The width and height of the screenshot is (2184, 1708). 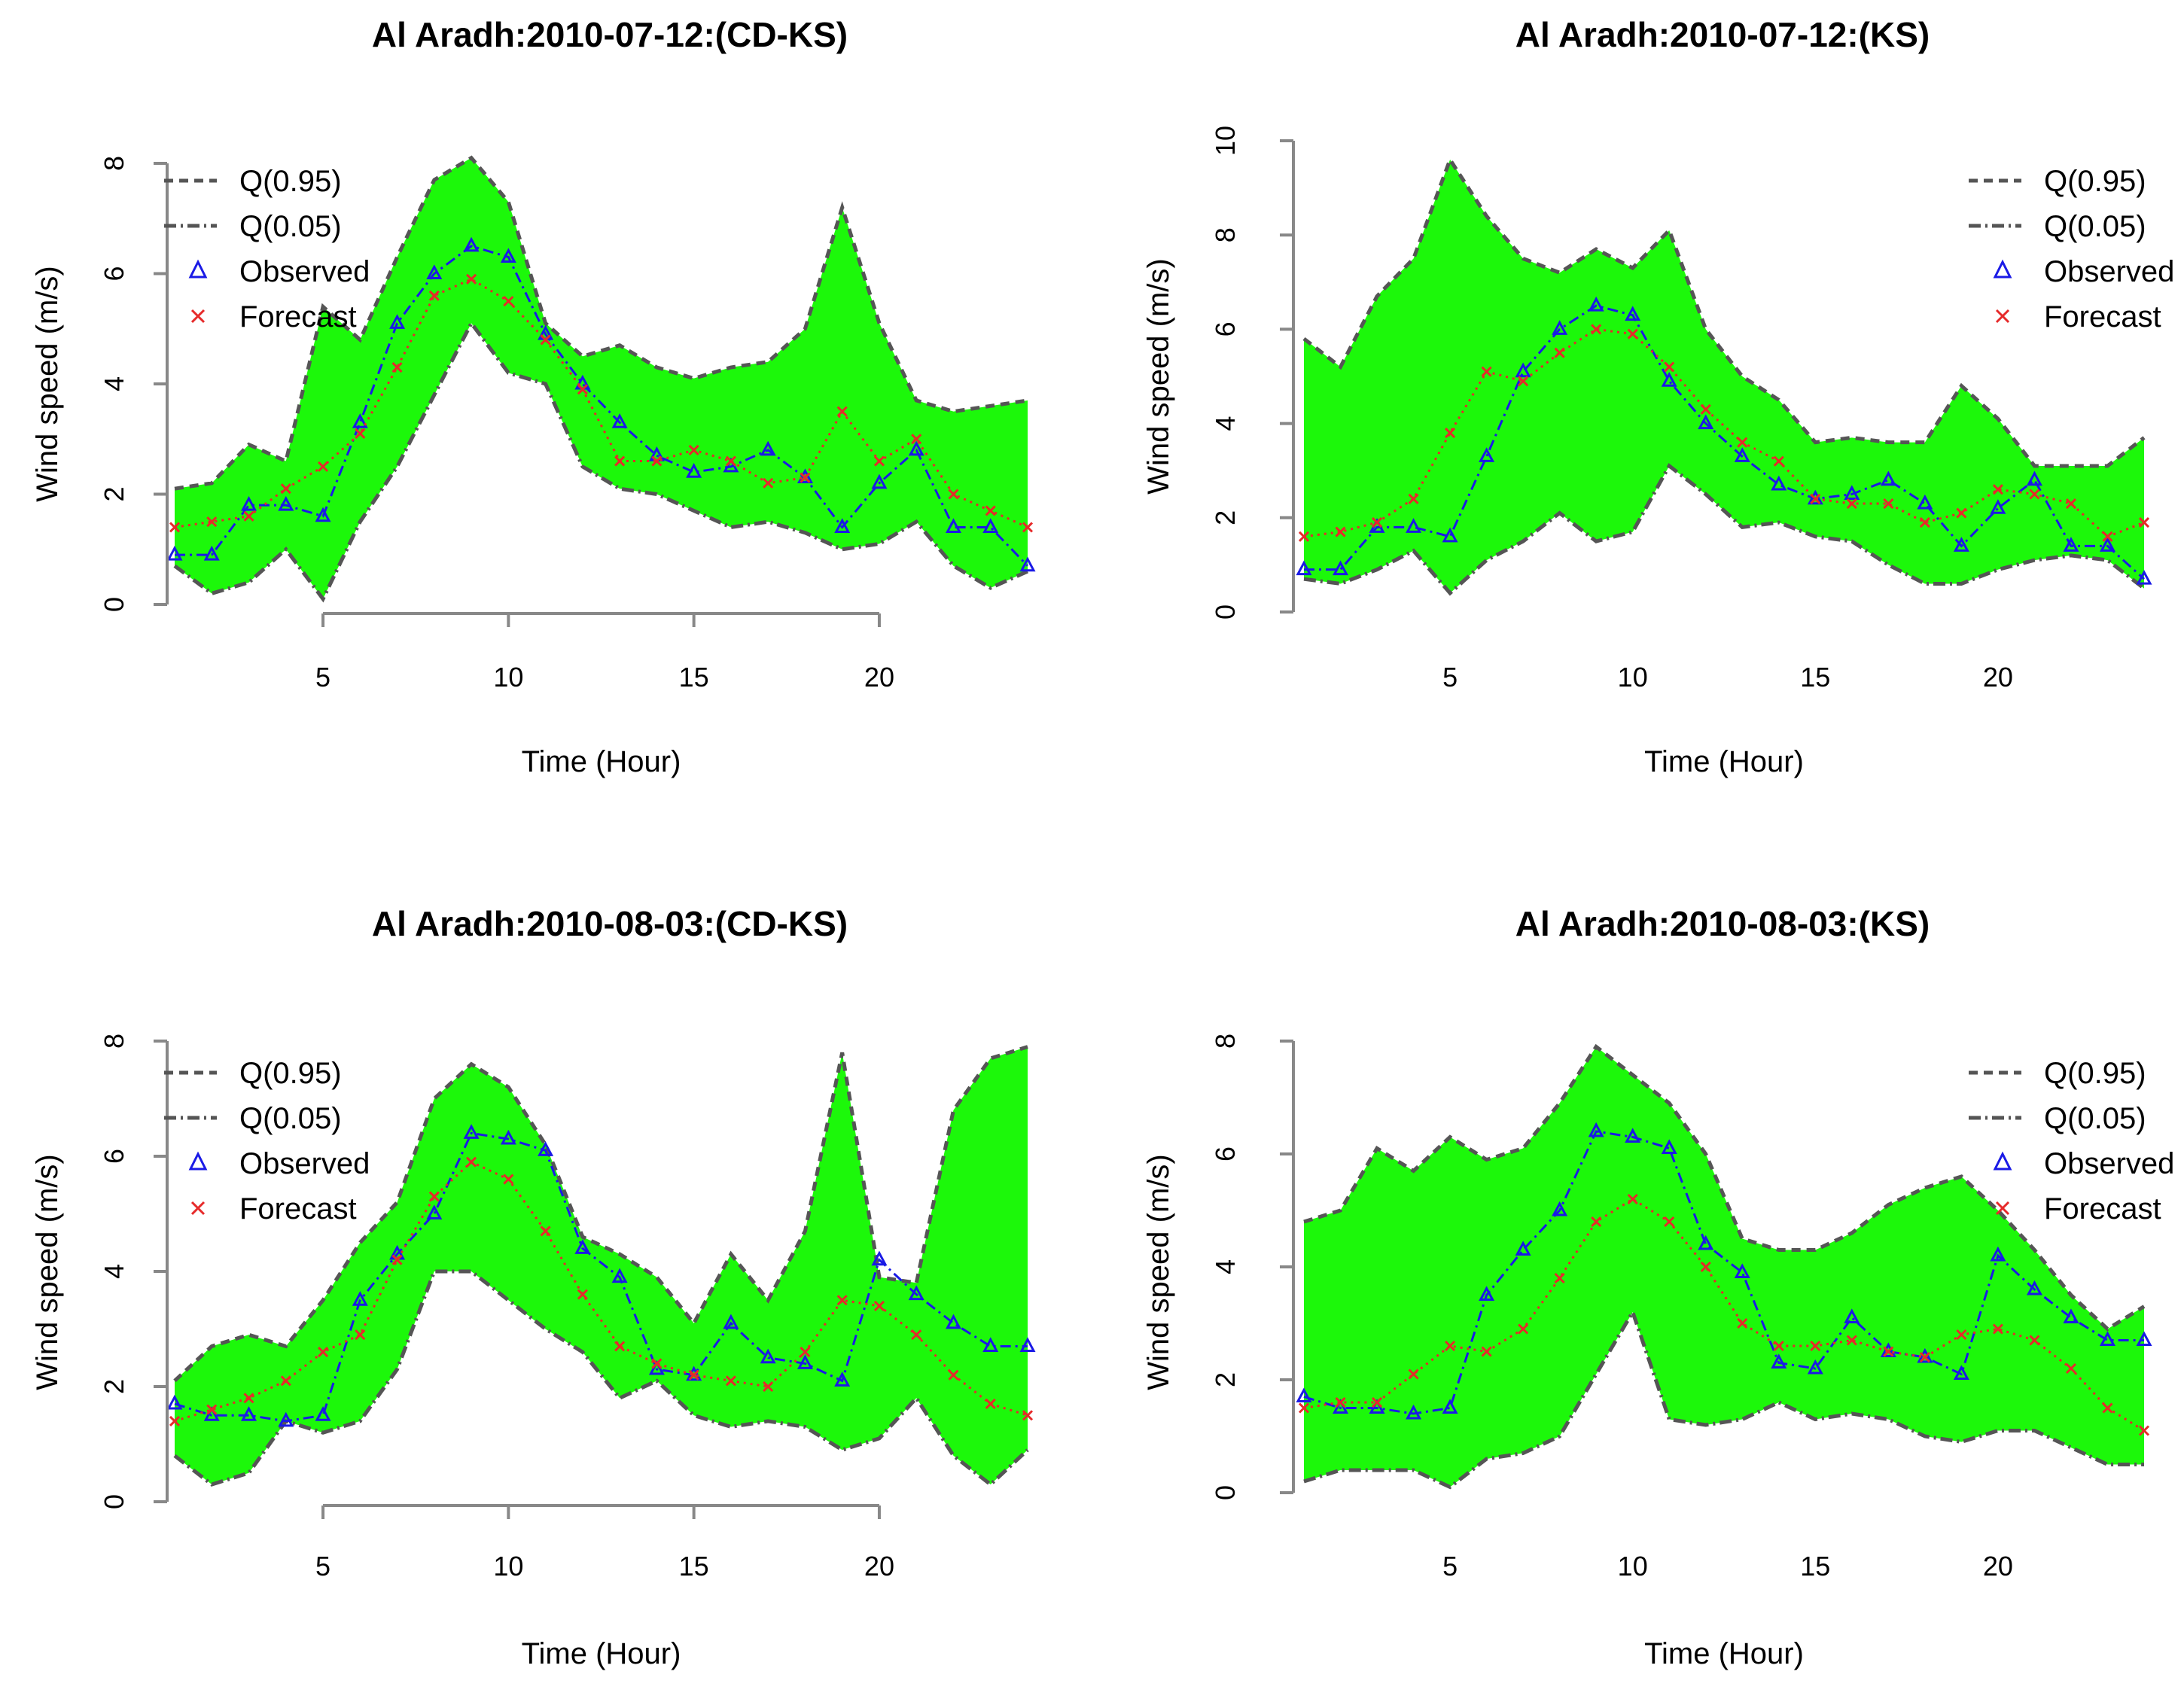 I want to click on legend-forecast-swatch, so click(x=198, y=1208).